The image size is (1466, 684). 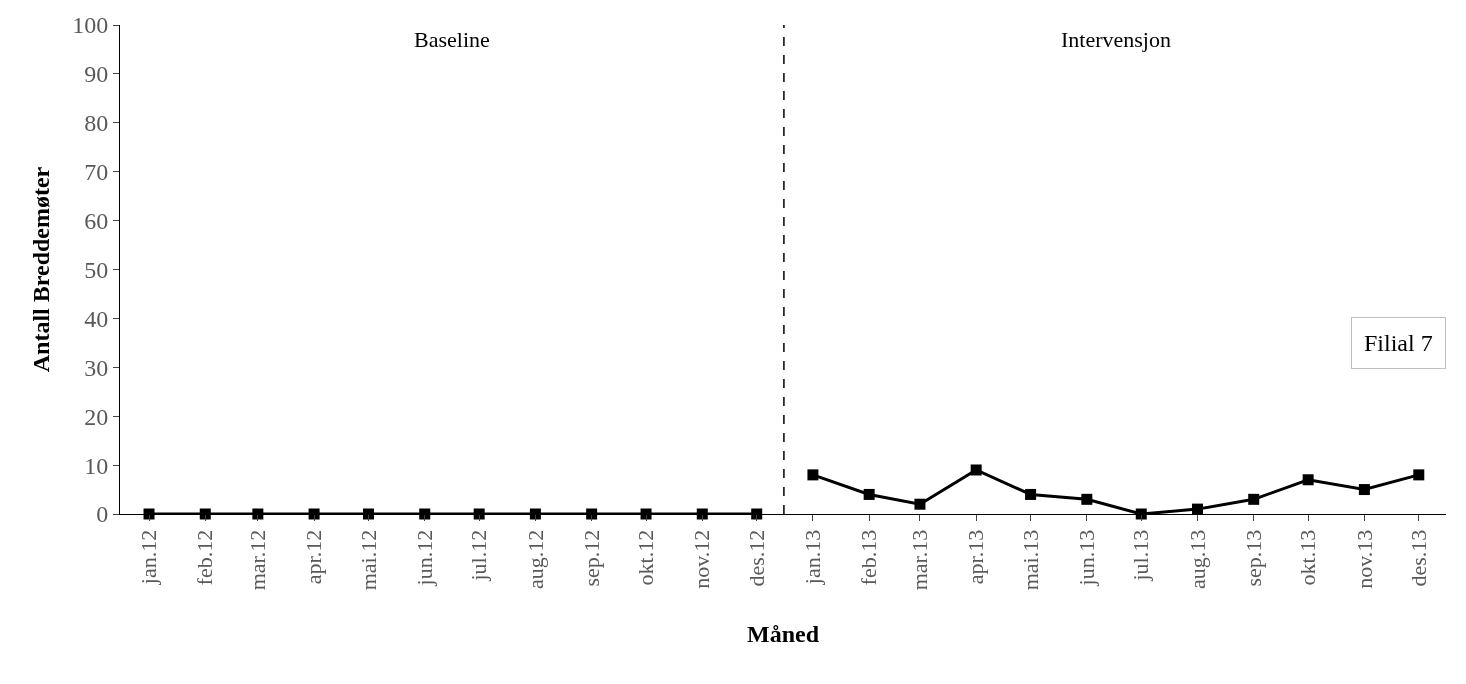 I want to click on x-tick-label: sep.13, so click(x=1253, y=558).